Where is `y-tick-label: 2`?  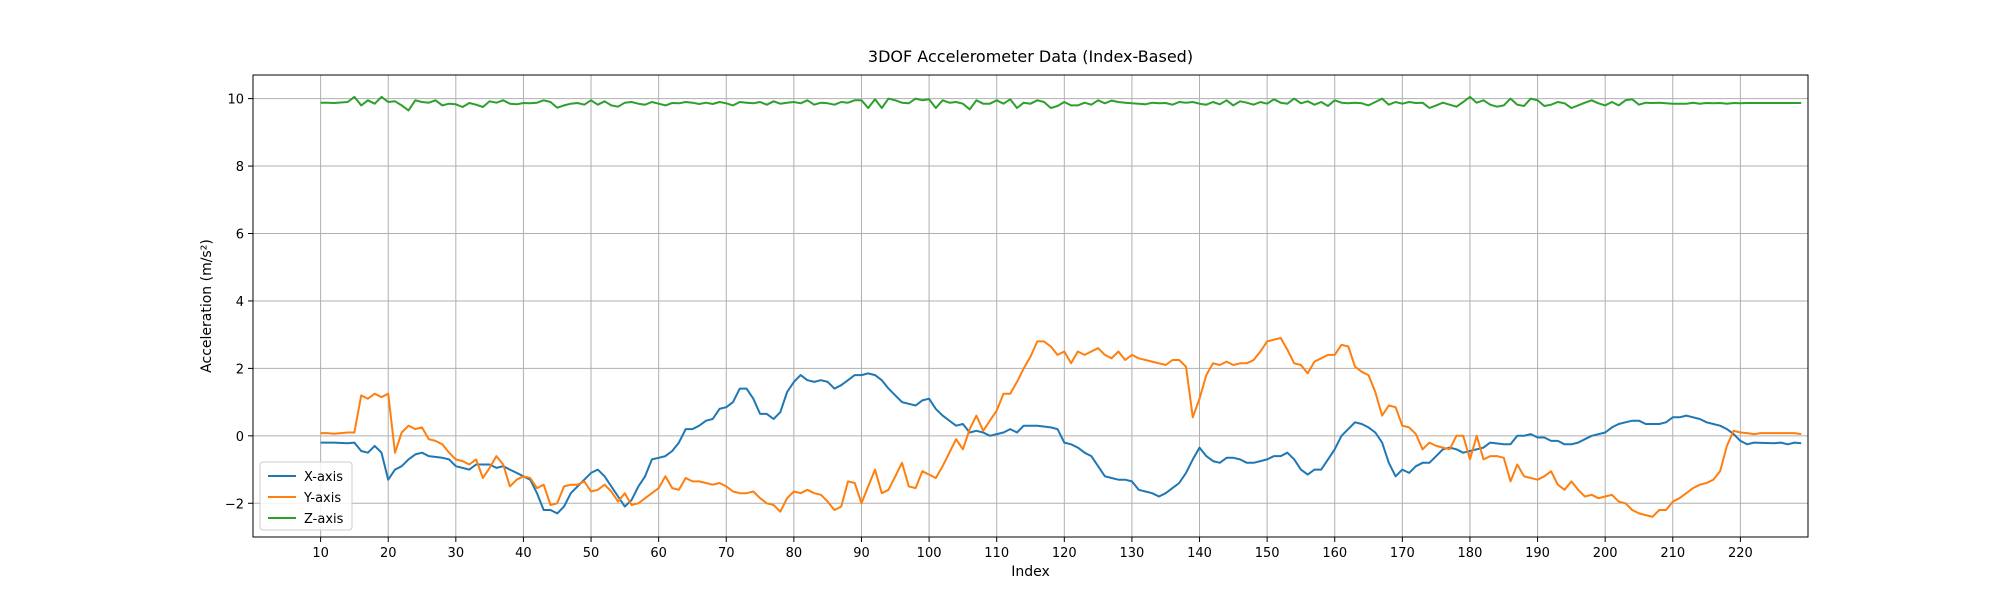
y-tick-label: 2 is located at coordinates (240, 369).